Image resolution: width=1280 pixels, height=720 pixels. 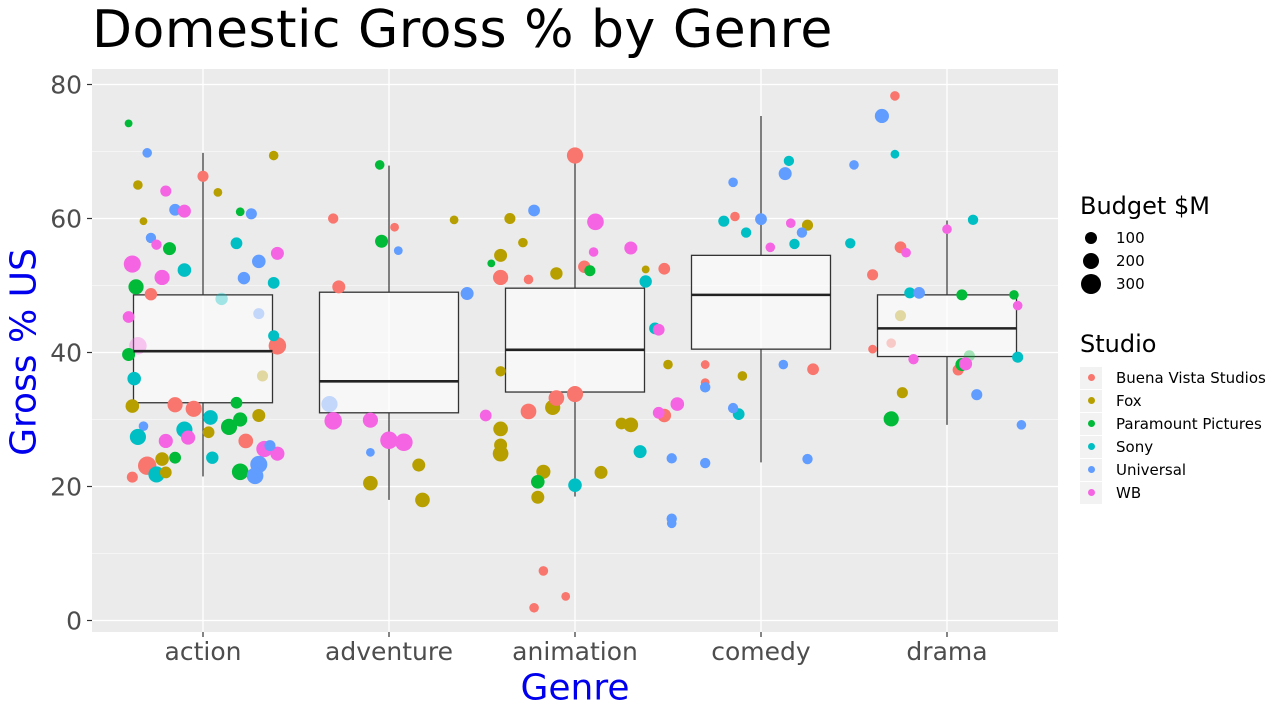 I want to click on studio-legend-label: Paramount Pictures, so click(x=1189, y=423).